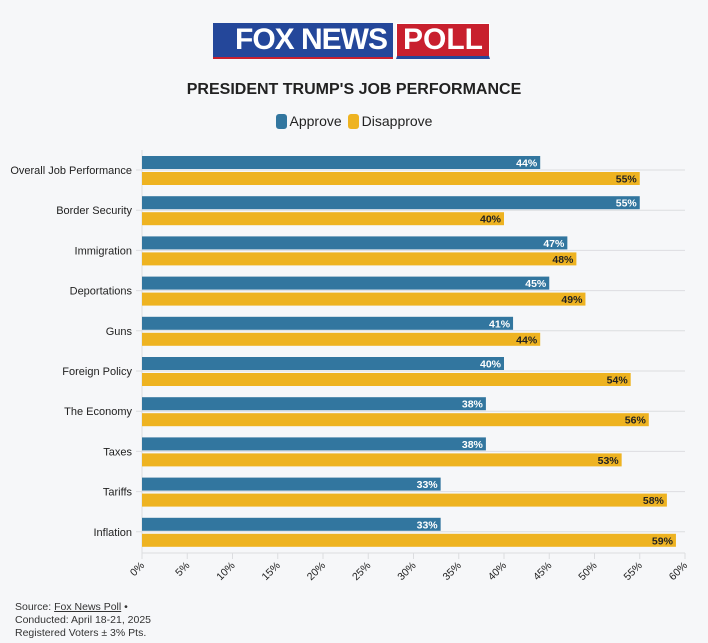  Describe the element at coordinates (527, 340) in the screenshot. I see `data-label-disapprove: 44%` at that location.